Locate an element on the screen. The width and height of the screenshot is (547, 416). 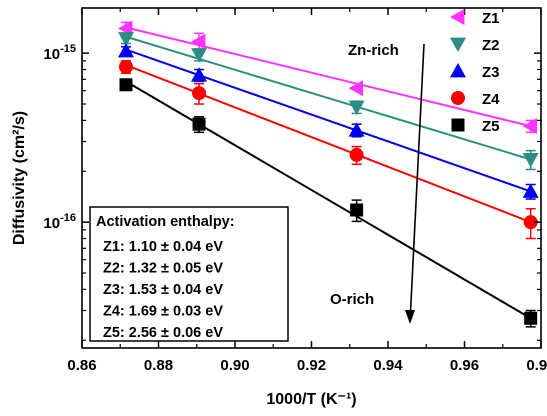
y-tick-label: 10-15 is located at coordinates (59, 53).